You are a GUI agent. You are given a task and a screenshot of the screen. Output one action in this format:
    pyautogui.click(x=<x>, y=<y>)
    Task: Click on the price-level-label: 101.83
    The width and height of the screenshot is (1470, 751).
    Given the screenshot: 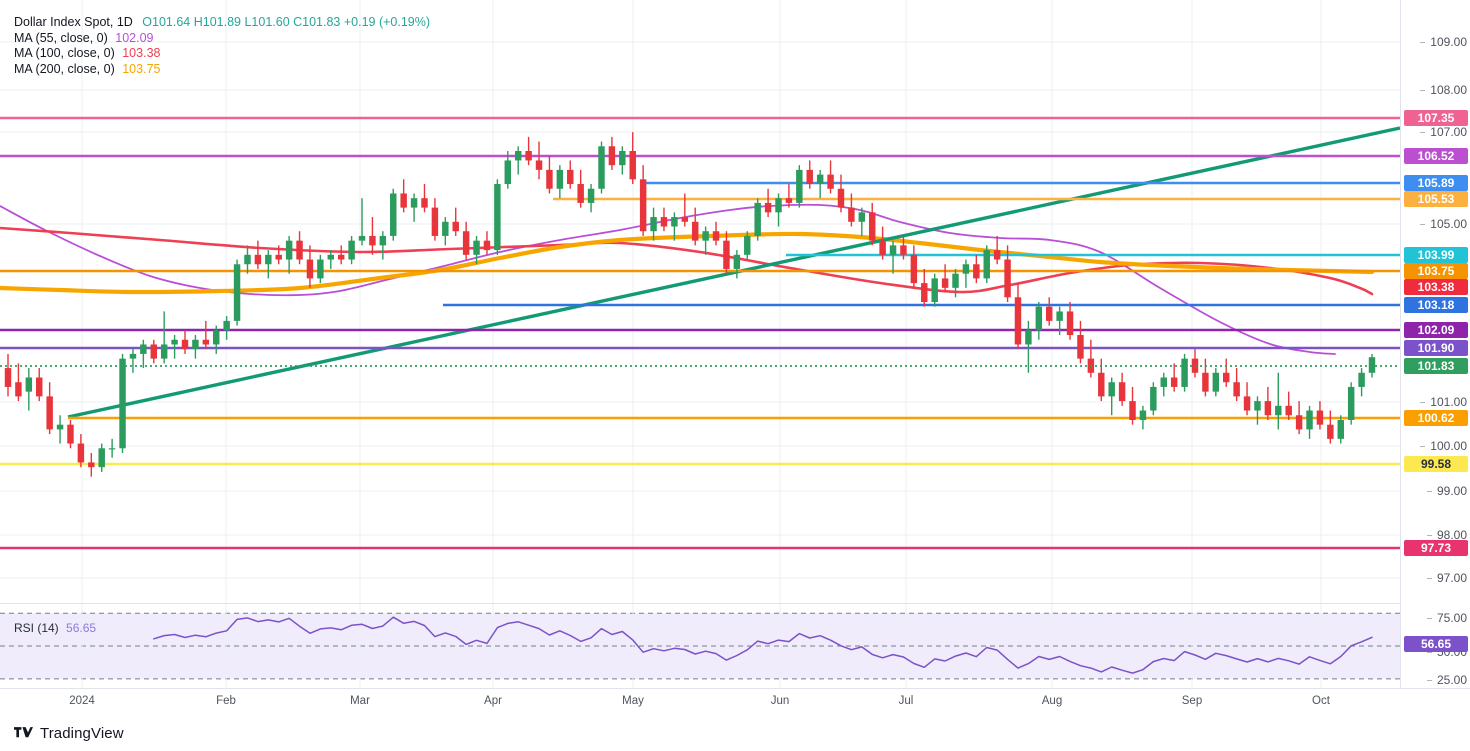 What is the action you would take?
    pyautogui.click(x=1436, y=366)
    